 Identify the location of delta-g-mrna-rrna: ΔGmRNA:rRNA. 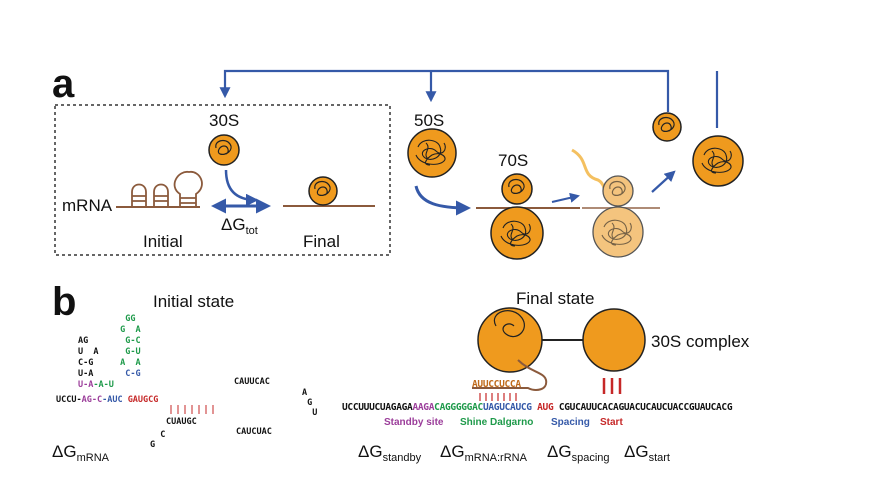
(483, 453).